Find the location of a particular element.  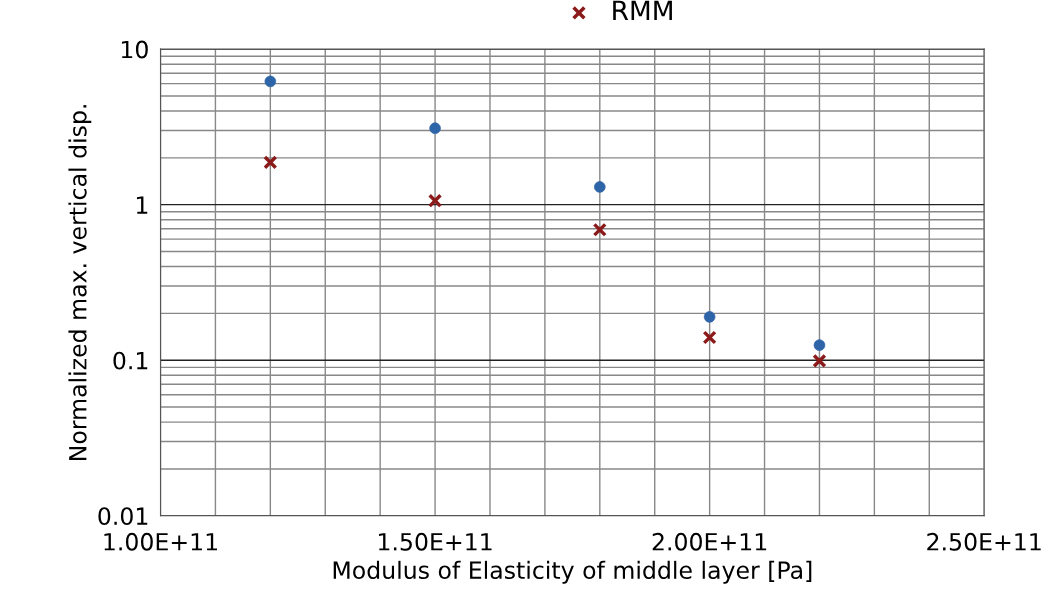

y-tick-label: 0.01 is located at coordinates (123, 516).